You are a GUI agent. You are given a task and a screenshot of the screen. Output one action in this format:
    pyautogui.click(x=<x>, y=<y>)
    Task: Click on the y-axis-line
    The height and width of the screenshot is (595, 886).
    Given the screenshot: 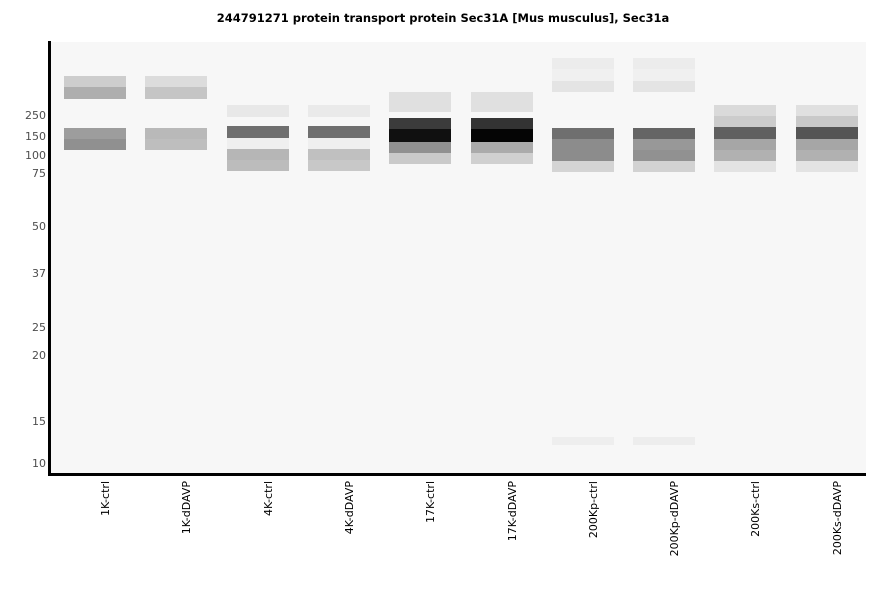 What is the action you would take?
    pyautogui.click(x=49, y=258)
    